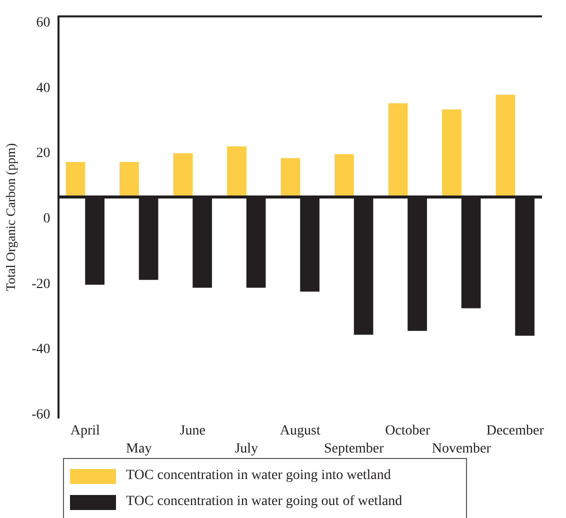 Image resolution: width=566 pixels, height=518 pixels. What do you see at coordinates (41, 414) in the screenshot?
I see `y-tick-label: -60` at bounding box center [41, 414].